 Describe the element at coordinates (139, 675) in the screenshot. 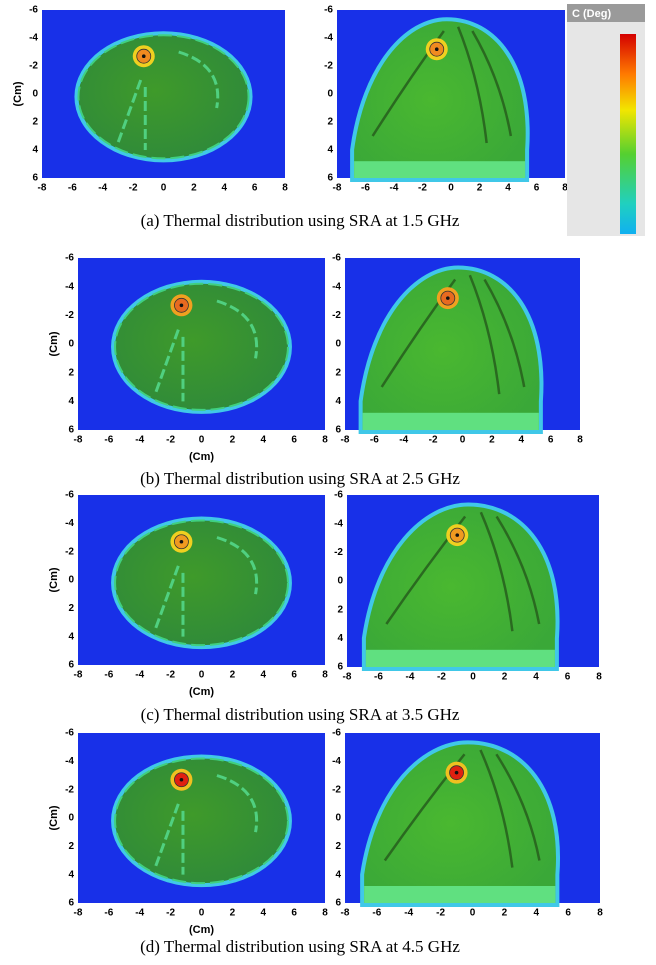

I see `x-tick-label: -4` at that location.